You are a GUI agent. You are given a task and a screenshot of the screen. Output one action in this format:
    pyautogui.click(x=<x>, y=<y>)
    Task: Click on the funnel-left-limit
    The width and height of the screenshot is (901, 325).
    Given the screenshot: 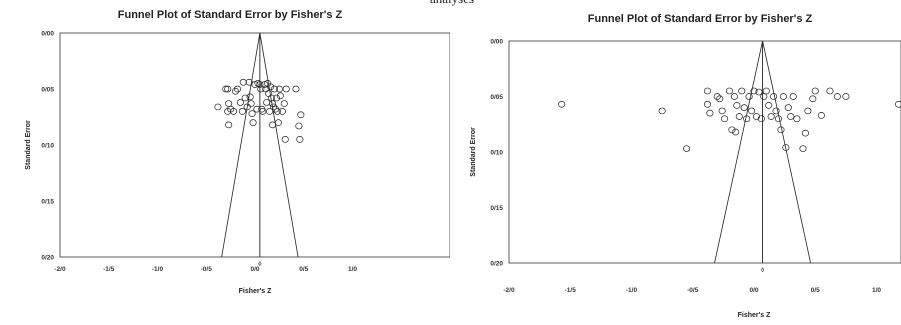 What is the action you would take?
    pyautogui.click(x=241, y=145)
    